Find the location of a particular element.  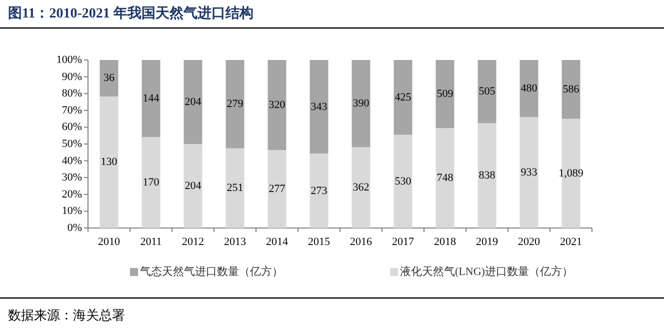

x-tick-label: 2018 is located at coordinates (445, 242).